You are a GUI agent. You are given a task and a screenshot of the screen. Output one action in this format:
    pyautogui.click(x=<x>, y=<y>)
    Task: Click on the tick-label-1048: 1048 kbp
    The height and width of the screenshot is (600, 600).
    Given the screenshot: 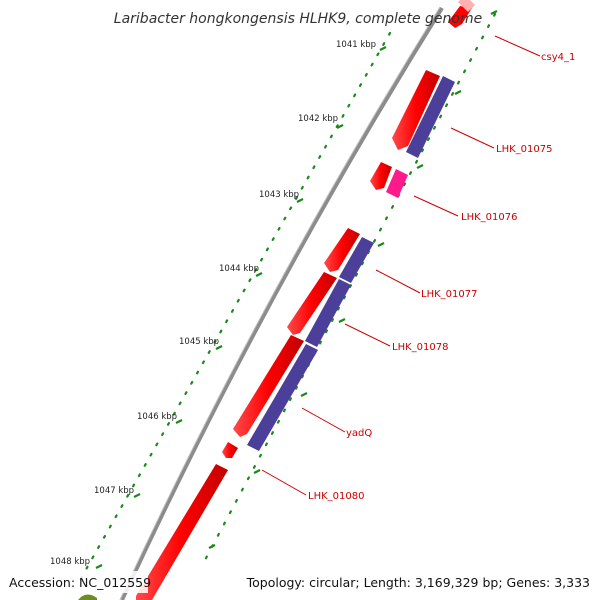 What is the action you would take?
    pyautogui.click(x=70, y=562)
    